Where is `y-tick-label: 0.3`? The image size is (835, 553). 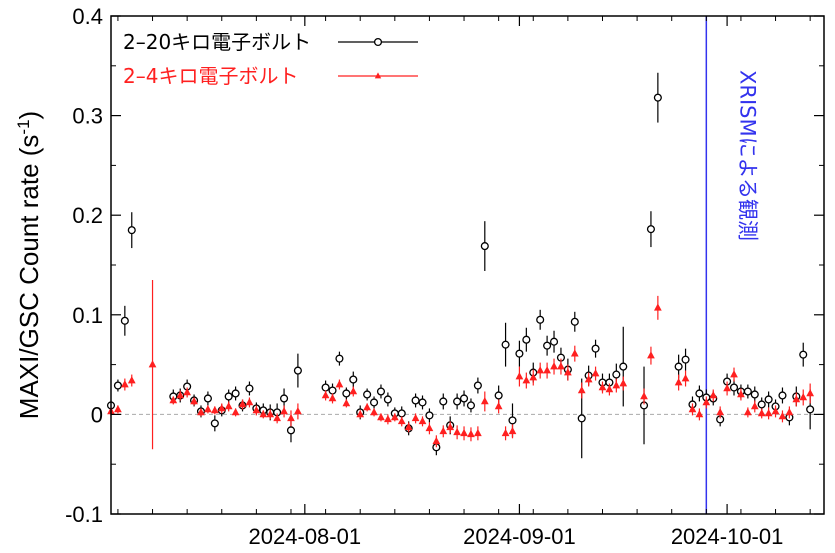
y-tick-label: 0.3 is located at coordinates (87, 116).